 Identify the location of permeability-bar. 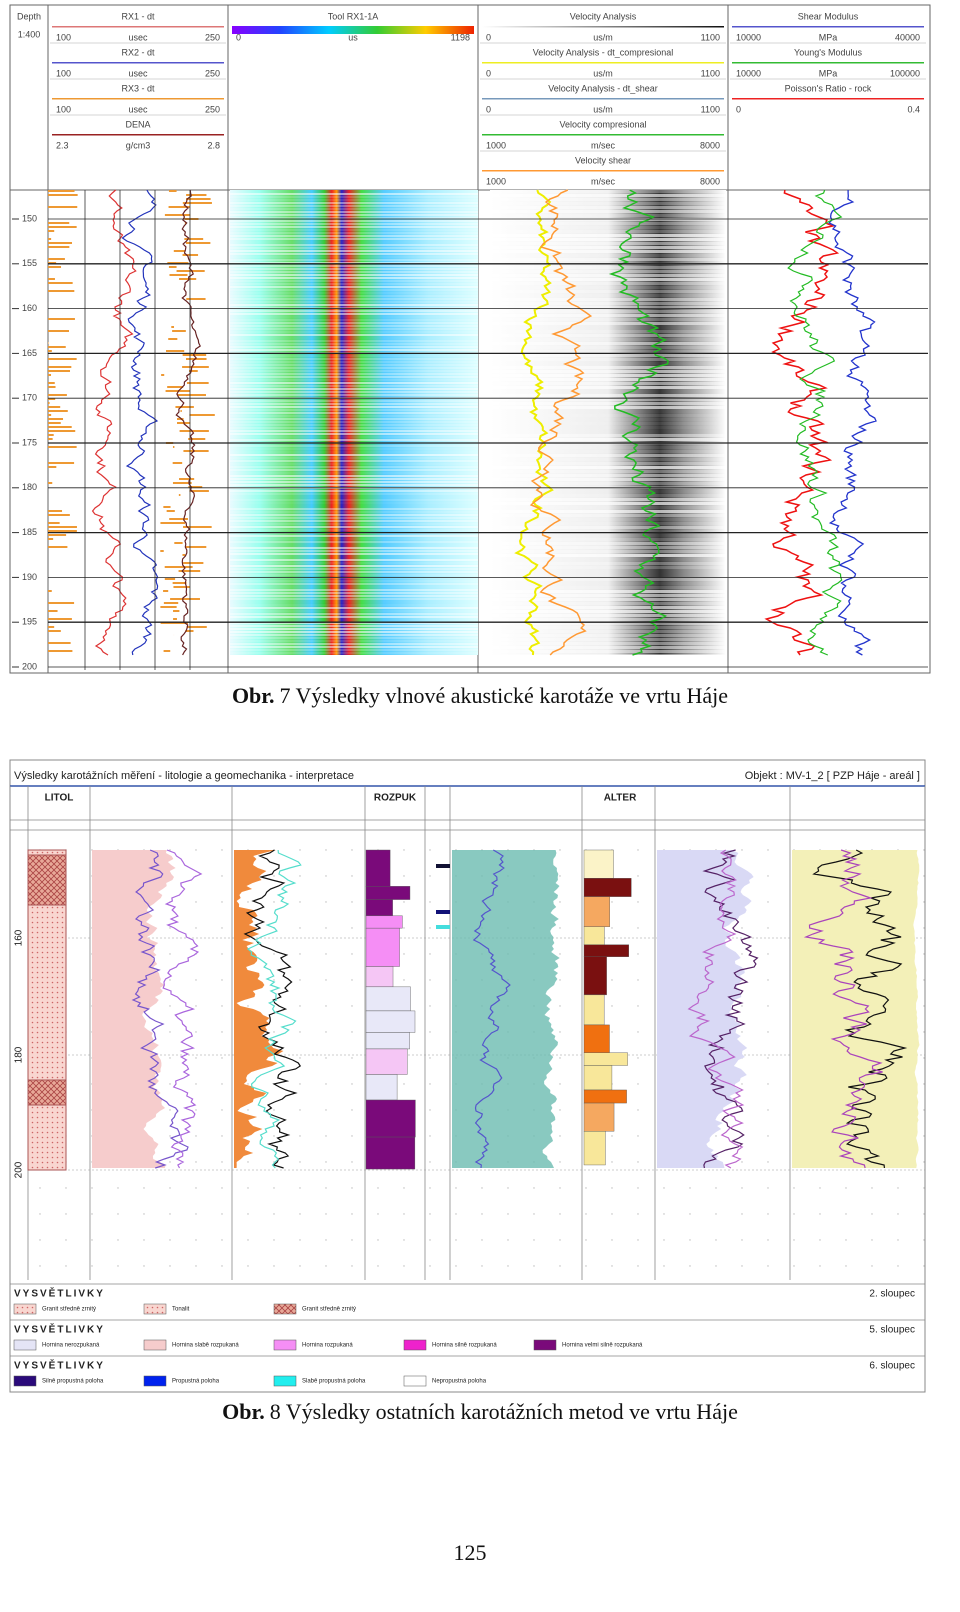
(443, 866).